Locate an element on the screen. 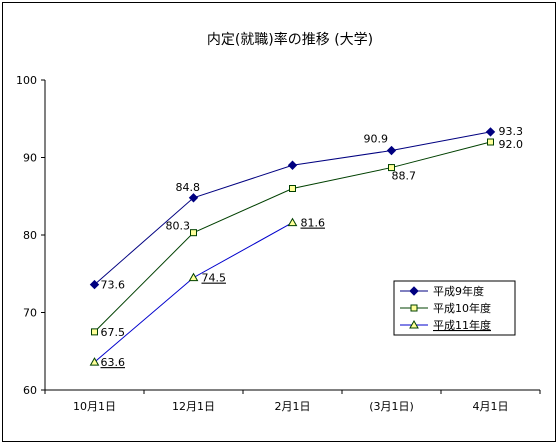 The image size is (560, 446). chart-title: 内定(就職)率の推移 (大学) is located at coordinates (290, 39).